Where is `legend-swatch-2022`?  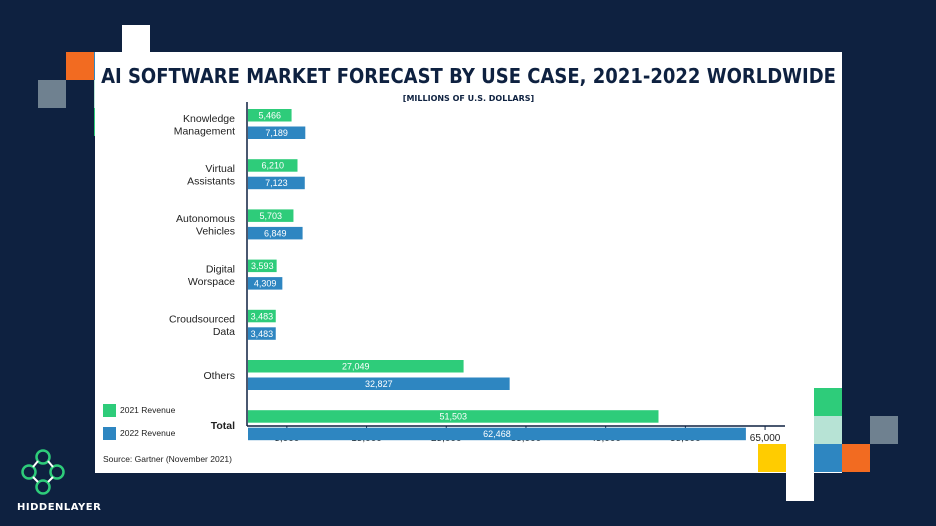
legend-swatch-2022 is located at coordinates (109, 433).